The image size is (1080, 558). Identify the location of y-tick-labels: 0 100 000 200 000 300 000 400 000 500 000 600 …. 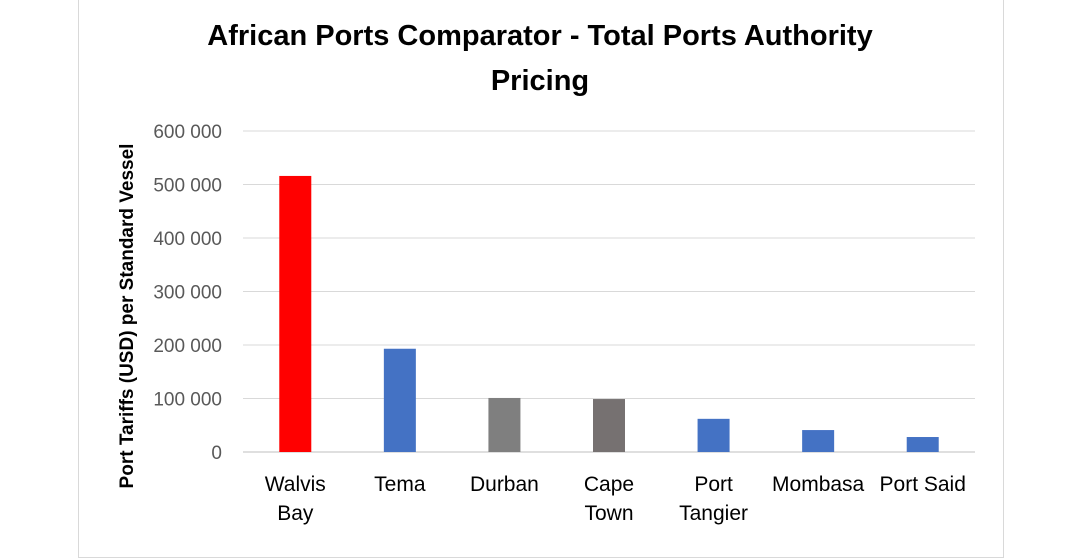
(187, 293).